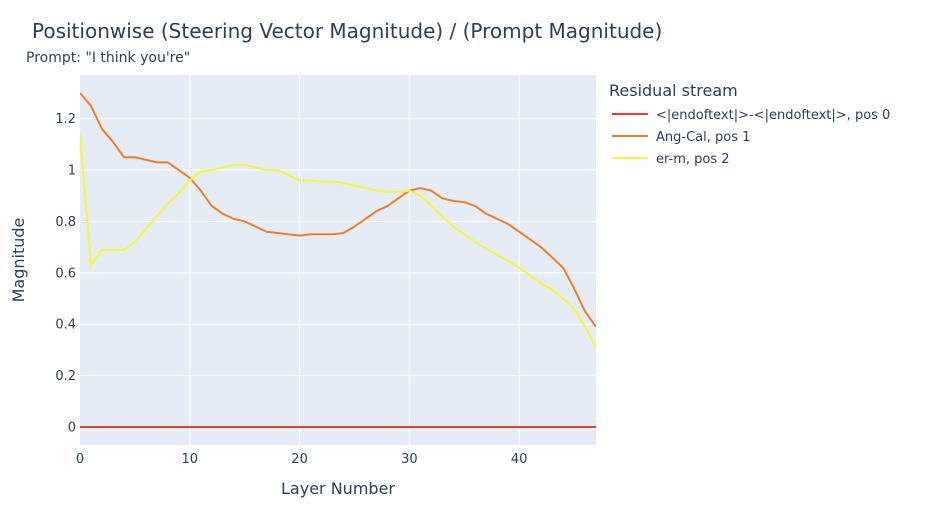  I want to click on y-tick-label: 0.8, so click(65, 222).